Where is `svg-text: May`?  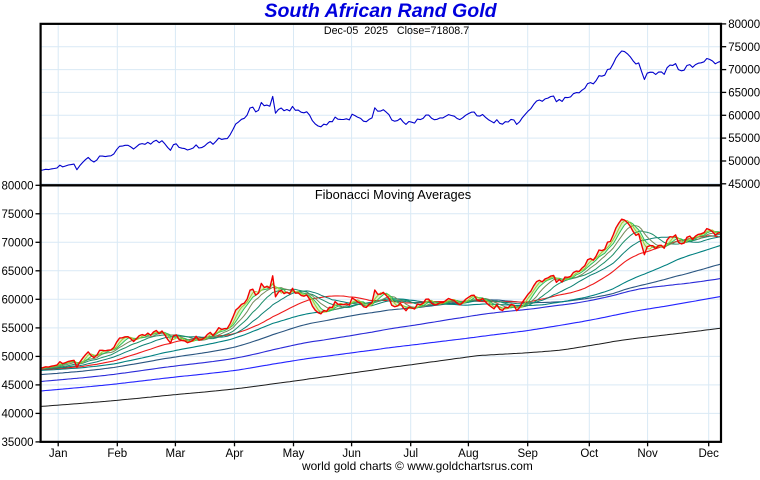
svg-text: May is located at coordinates (294, 454).